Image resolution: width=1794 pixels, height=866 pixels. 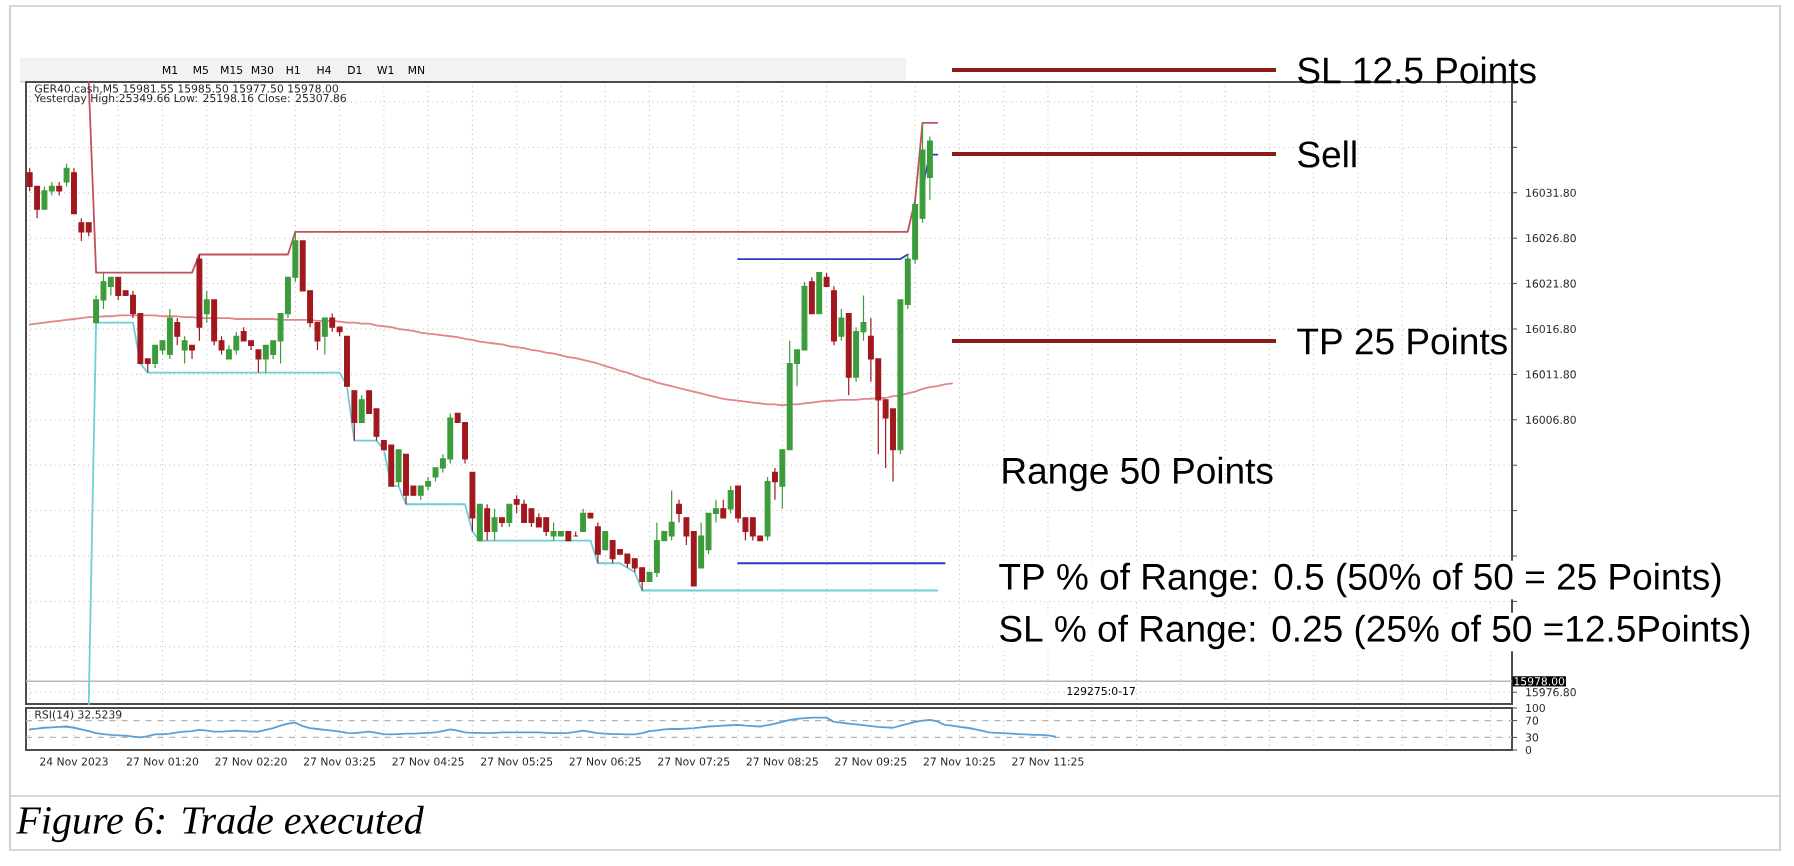 What do you see at coordinates (220, 824) in the screenshot?
I see `caption: Figure 6: Trade executed` at bounding box center [220, 824].